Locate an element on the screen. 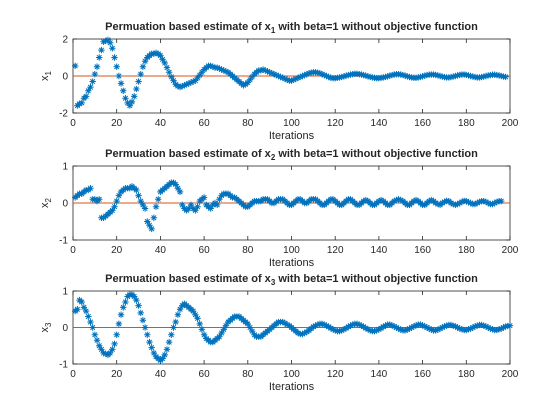 Image resolution: width=560 pixels, height=420 pixels. y-axis-label: x2 is located at coordinates (46, 202).